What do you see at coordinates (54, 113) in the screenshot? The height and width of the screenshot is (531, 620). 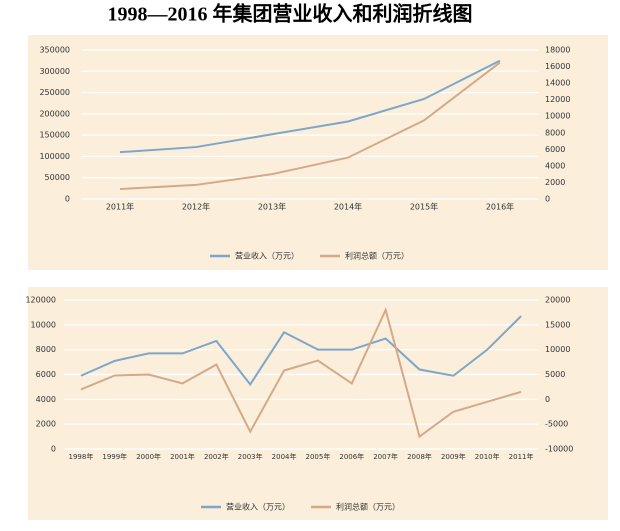 I see `y-tick-label: 200000` at bounding box center [54, 113].